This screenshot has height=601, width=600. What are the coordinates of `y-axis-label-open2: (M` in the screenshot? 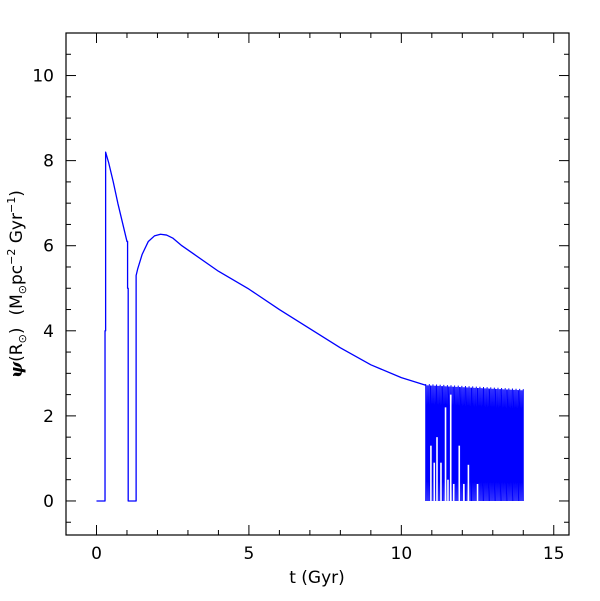 It's located at (17, 304).